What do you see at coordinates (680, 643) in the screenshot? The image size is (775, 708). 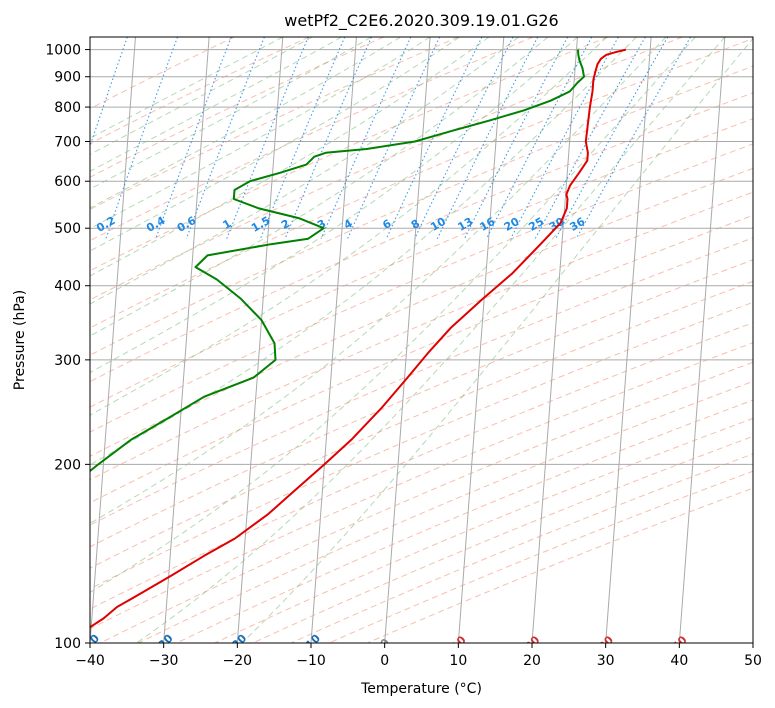 I see `isotherm-label: 40` at bounding box center [680, 643].